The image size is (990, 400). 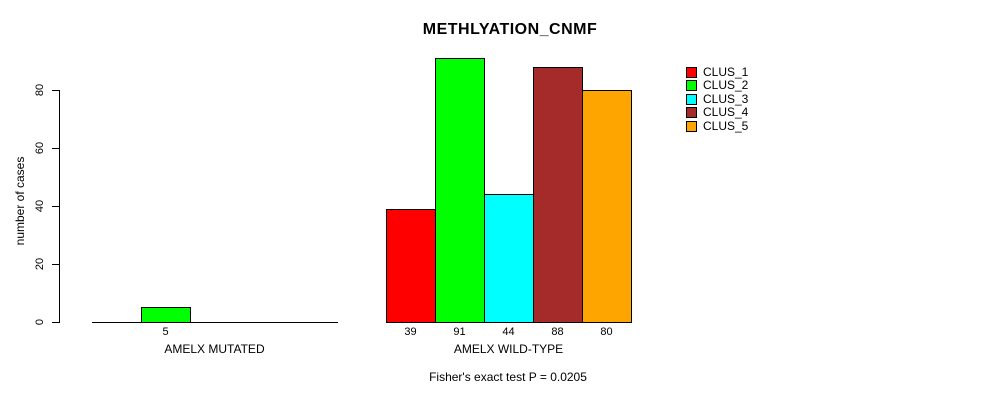 I want to click on bar-clus_2-wildtype, so click(x=460, y=190).